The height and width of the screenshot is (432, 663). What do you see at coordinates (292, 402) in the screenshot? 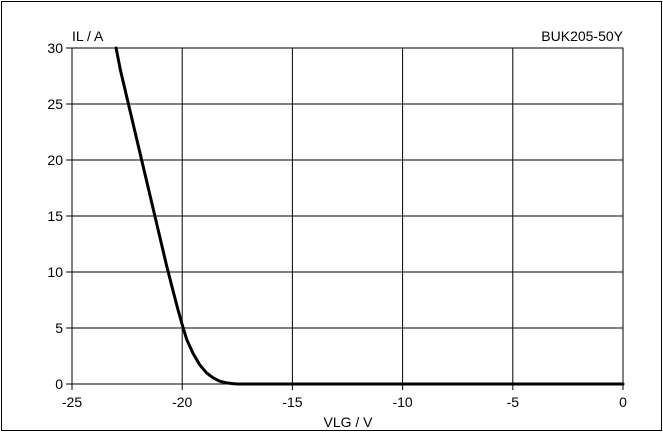
I see `x-tick-label: -15` at bounding box center [292, 402].